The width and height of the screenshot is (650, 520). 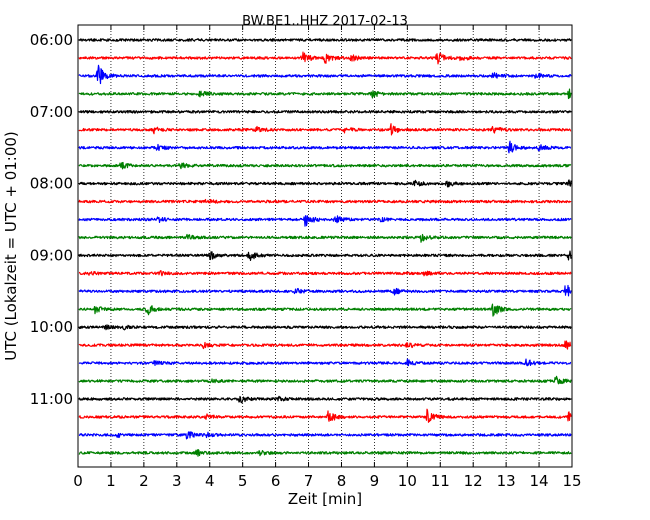 What do you see at coordinates (144, 481) in the screenshot?
I see `x-tick-label: 2` at bounding box center [144, 481].